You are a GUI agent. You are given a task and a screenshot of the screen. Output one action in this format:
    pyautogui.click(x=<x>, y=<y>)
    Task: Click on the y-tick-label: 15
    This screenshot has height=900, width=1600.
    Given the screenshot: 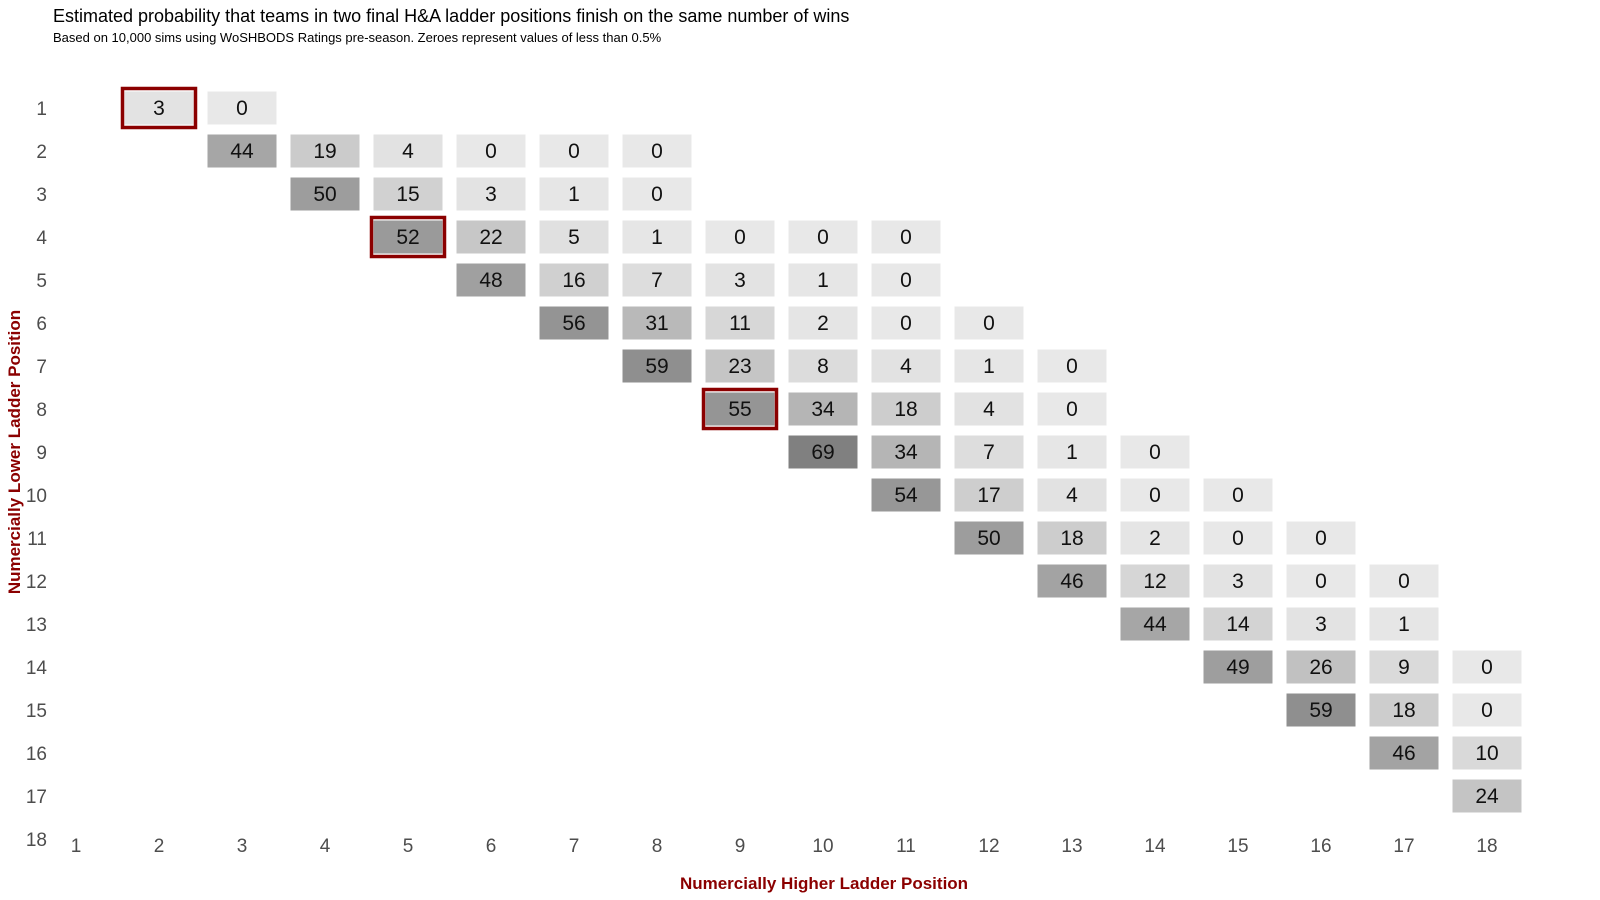 What is the action you would take?
    pyautogui.click(x=36, y=711)
    